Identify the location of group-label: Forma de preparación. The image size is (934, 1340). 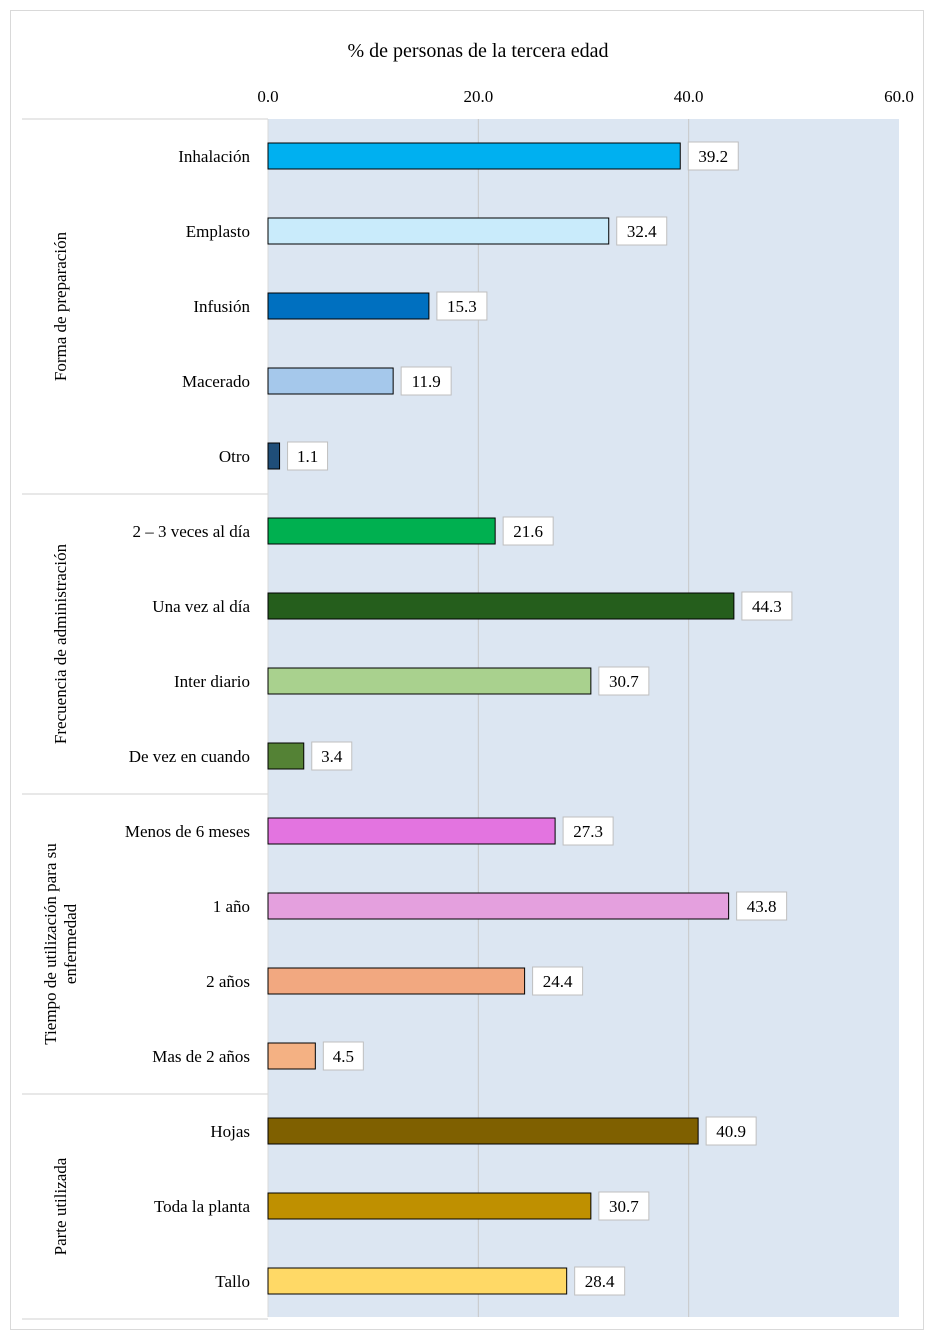
(60, 306).